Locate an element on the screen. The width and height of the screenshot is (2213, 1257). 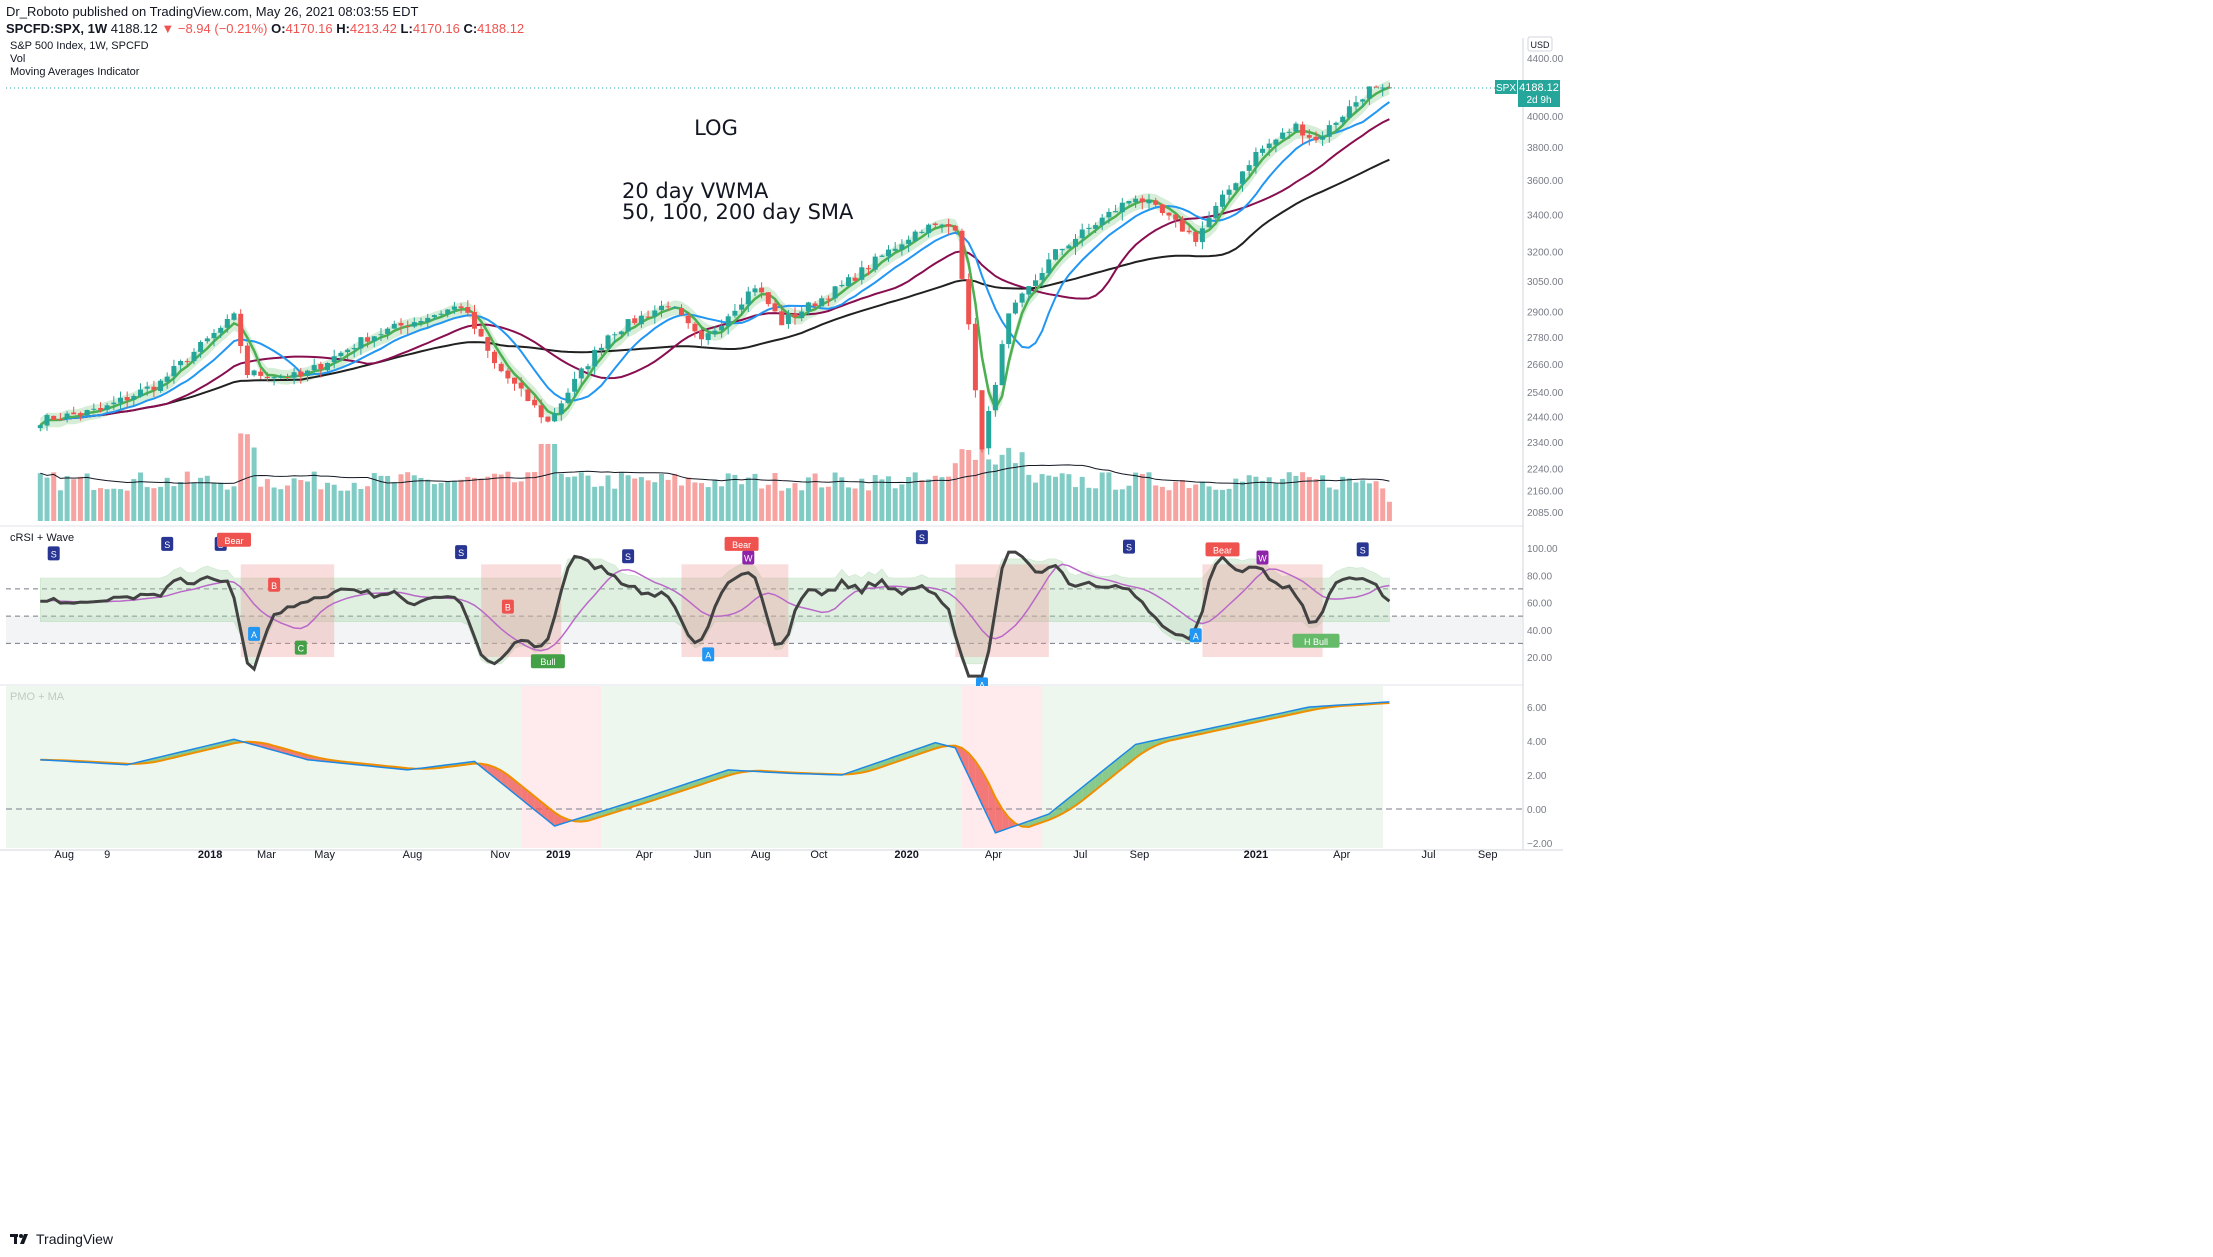
ma-line-sma100 is located at coordinates (714, 272).